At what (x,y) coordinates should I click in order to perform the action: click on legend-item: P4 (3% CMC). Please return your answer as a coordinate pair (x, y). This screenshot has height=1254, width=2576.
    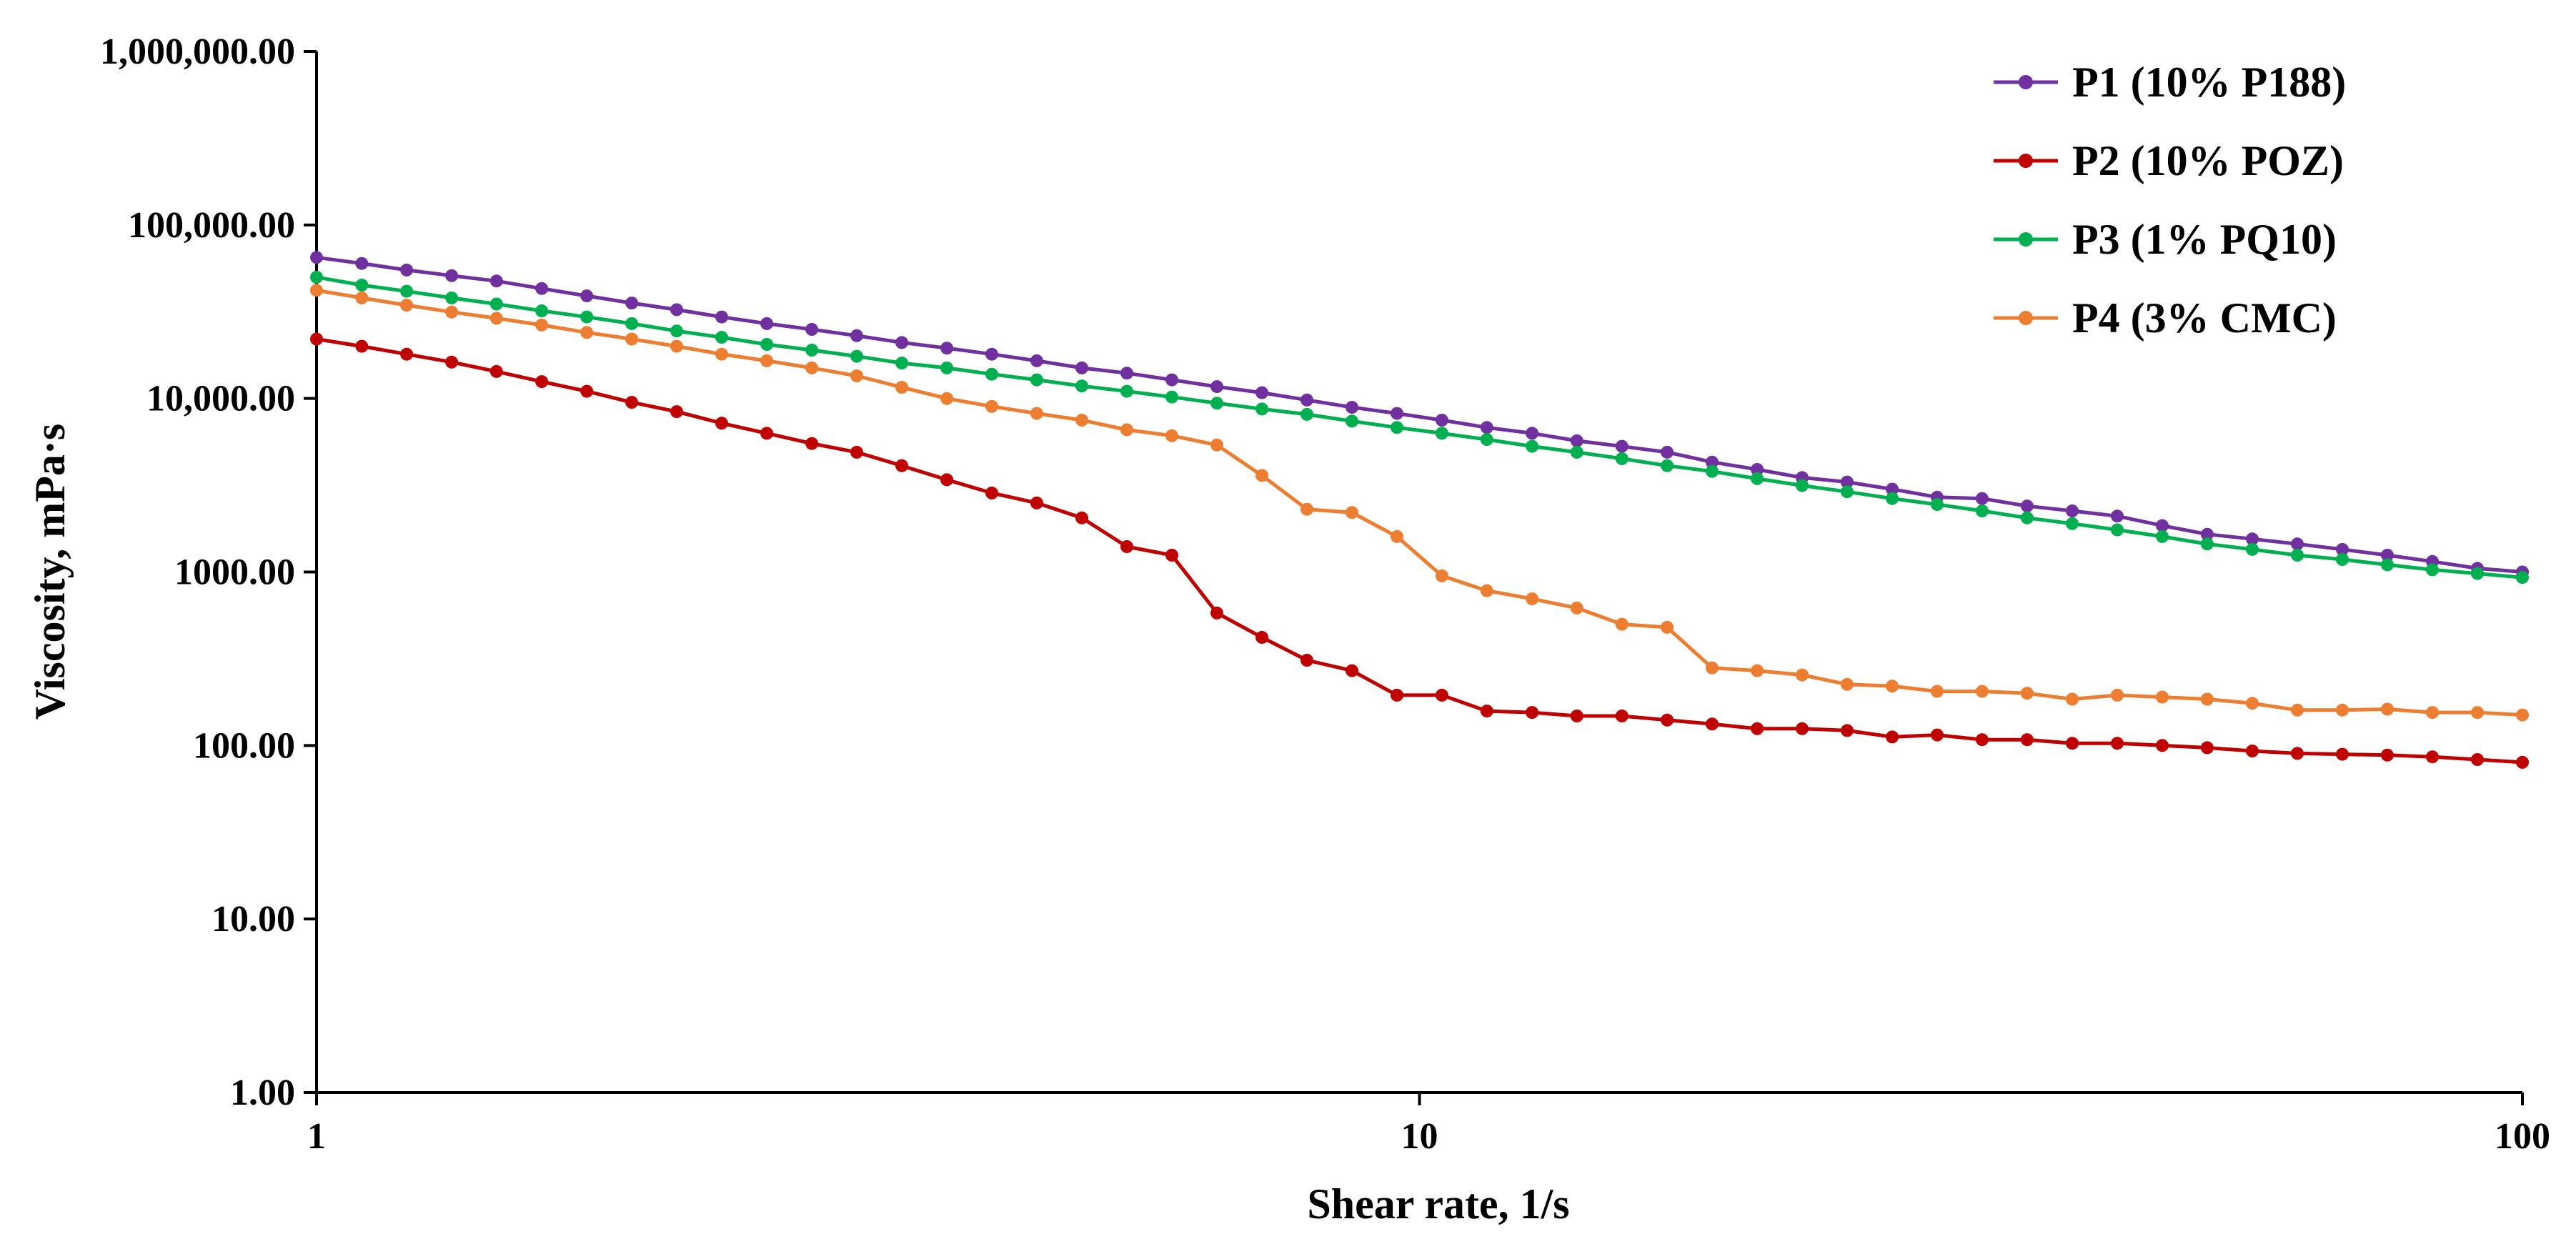
    Looking at the image, I should click on (2165, 318).